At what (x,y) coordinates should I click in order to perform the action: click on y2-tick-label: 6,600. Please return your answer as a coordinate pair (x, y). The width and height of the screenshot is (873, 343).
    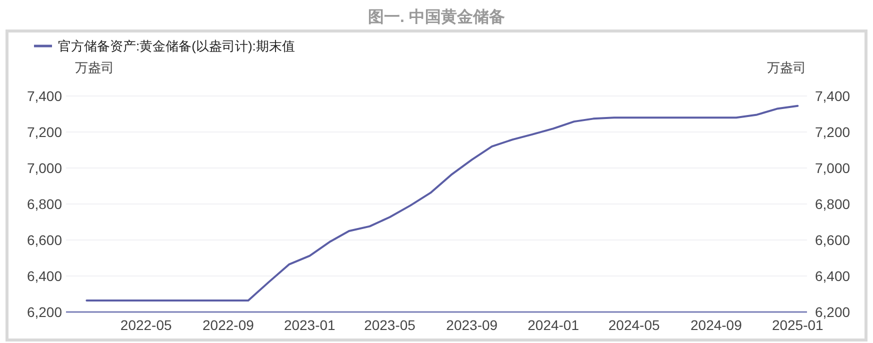
    Looking at the image, I should click on (832, 240).